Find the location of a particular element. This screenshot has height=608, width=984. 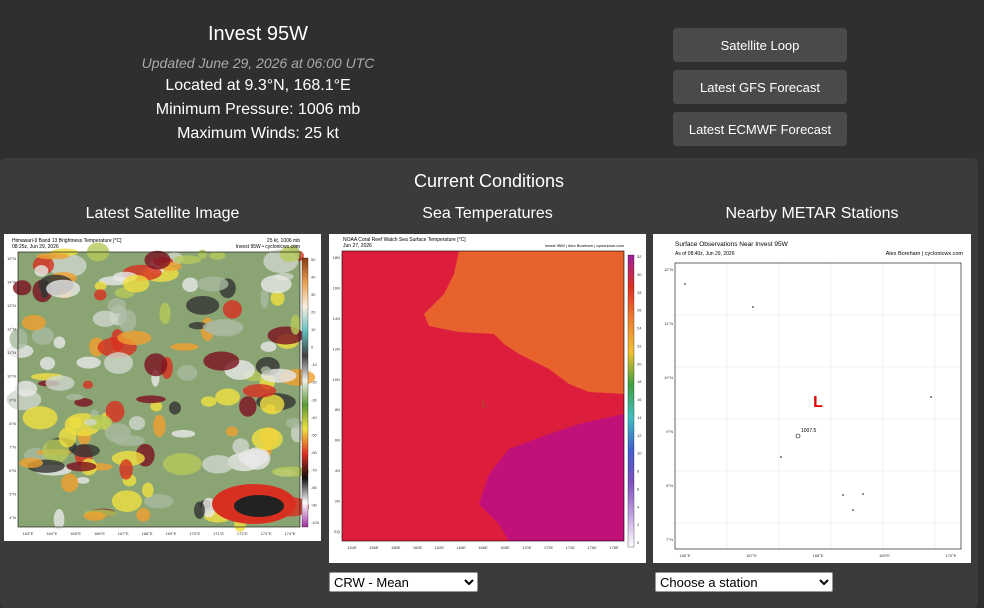

lon-label: 154E is located at coordinates (352, 547).